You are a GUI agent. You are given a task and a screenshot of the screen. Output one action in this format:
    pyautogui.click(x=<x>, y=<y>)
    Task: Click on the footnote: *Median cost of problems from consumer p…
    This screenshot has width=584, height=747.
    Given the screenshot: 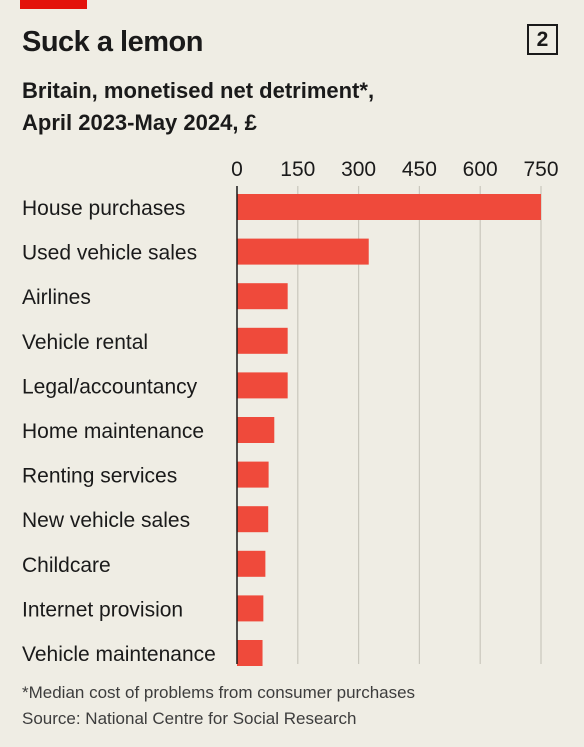 What is the action you would take?
    pyautogui.click(x=219, y=692)
    